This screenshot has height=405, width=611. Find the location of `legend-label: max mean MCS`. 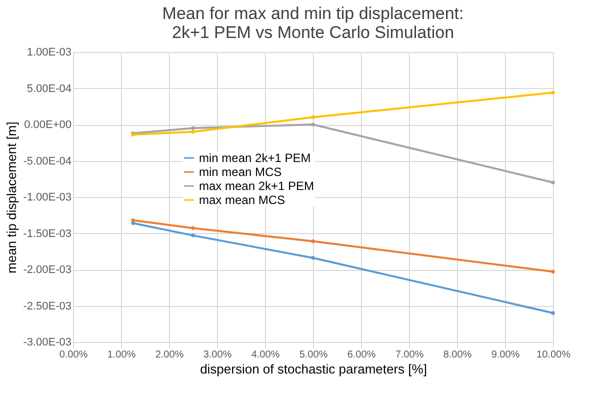

legend-label: max mean MCS is located at coordinates (242, 200).